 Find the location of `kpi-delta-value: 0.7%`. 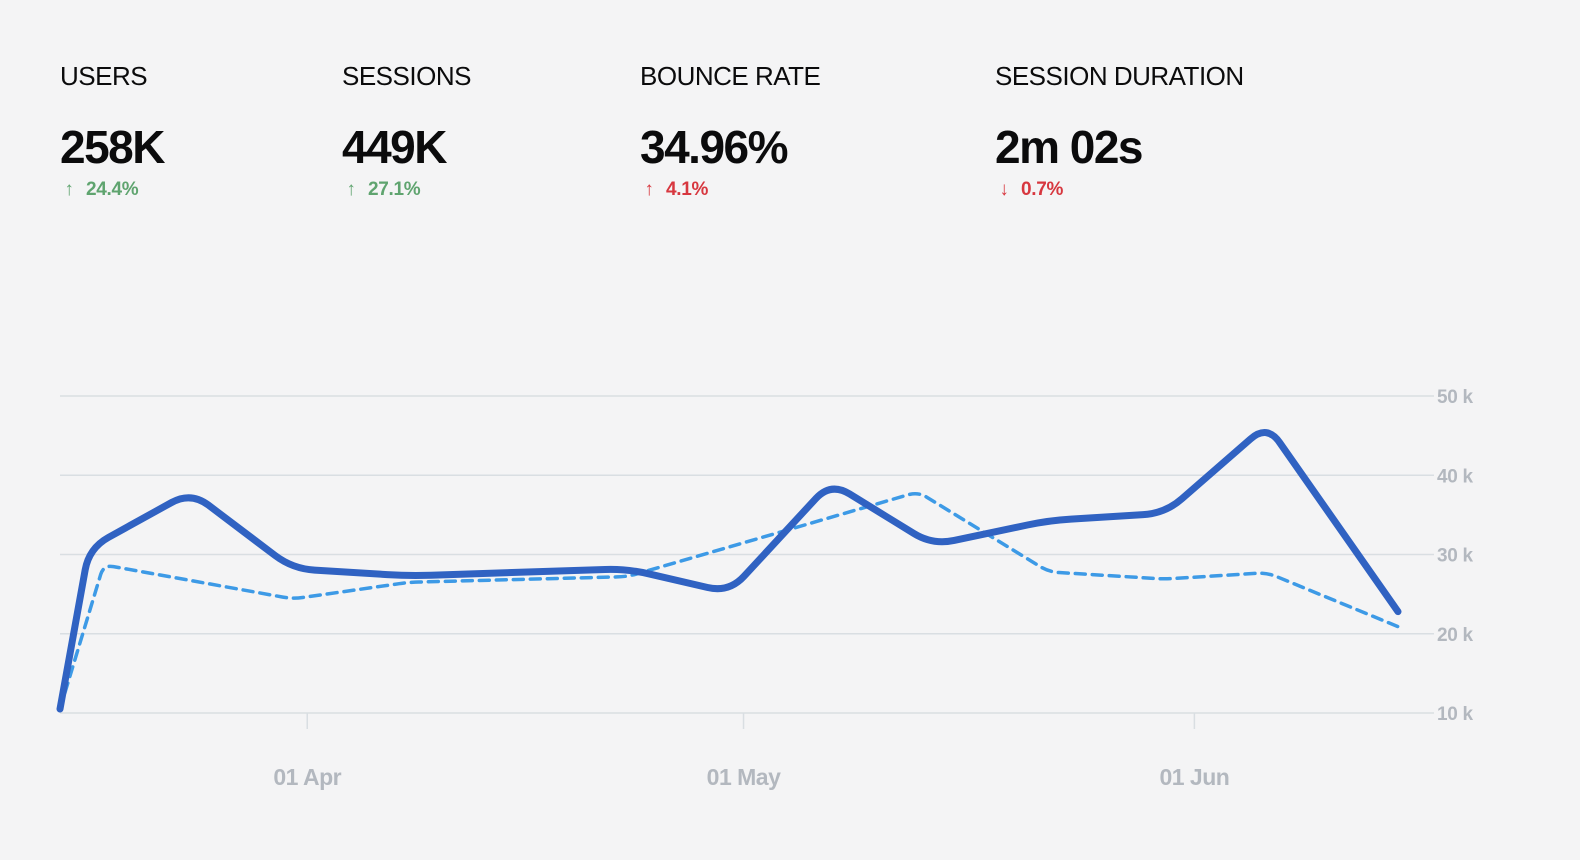

kpi-delta-value: 0.7% is located at coordinates (1042, 189).